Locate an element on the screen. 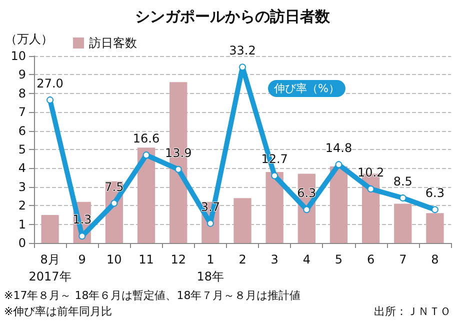 Image resolution: width=465 pixels, height=323 pixels. data-label: 16.6 is located at coordinates (146, 139).